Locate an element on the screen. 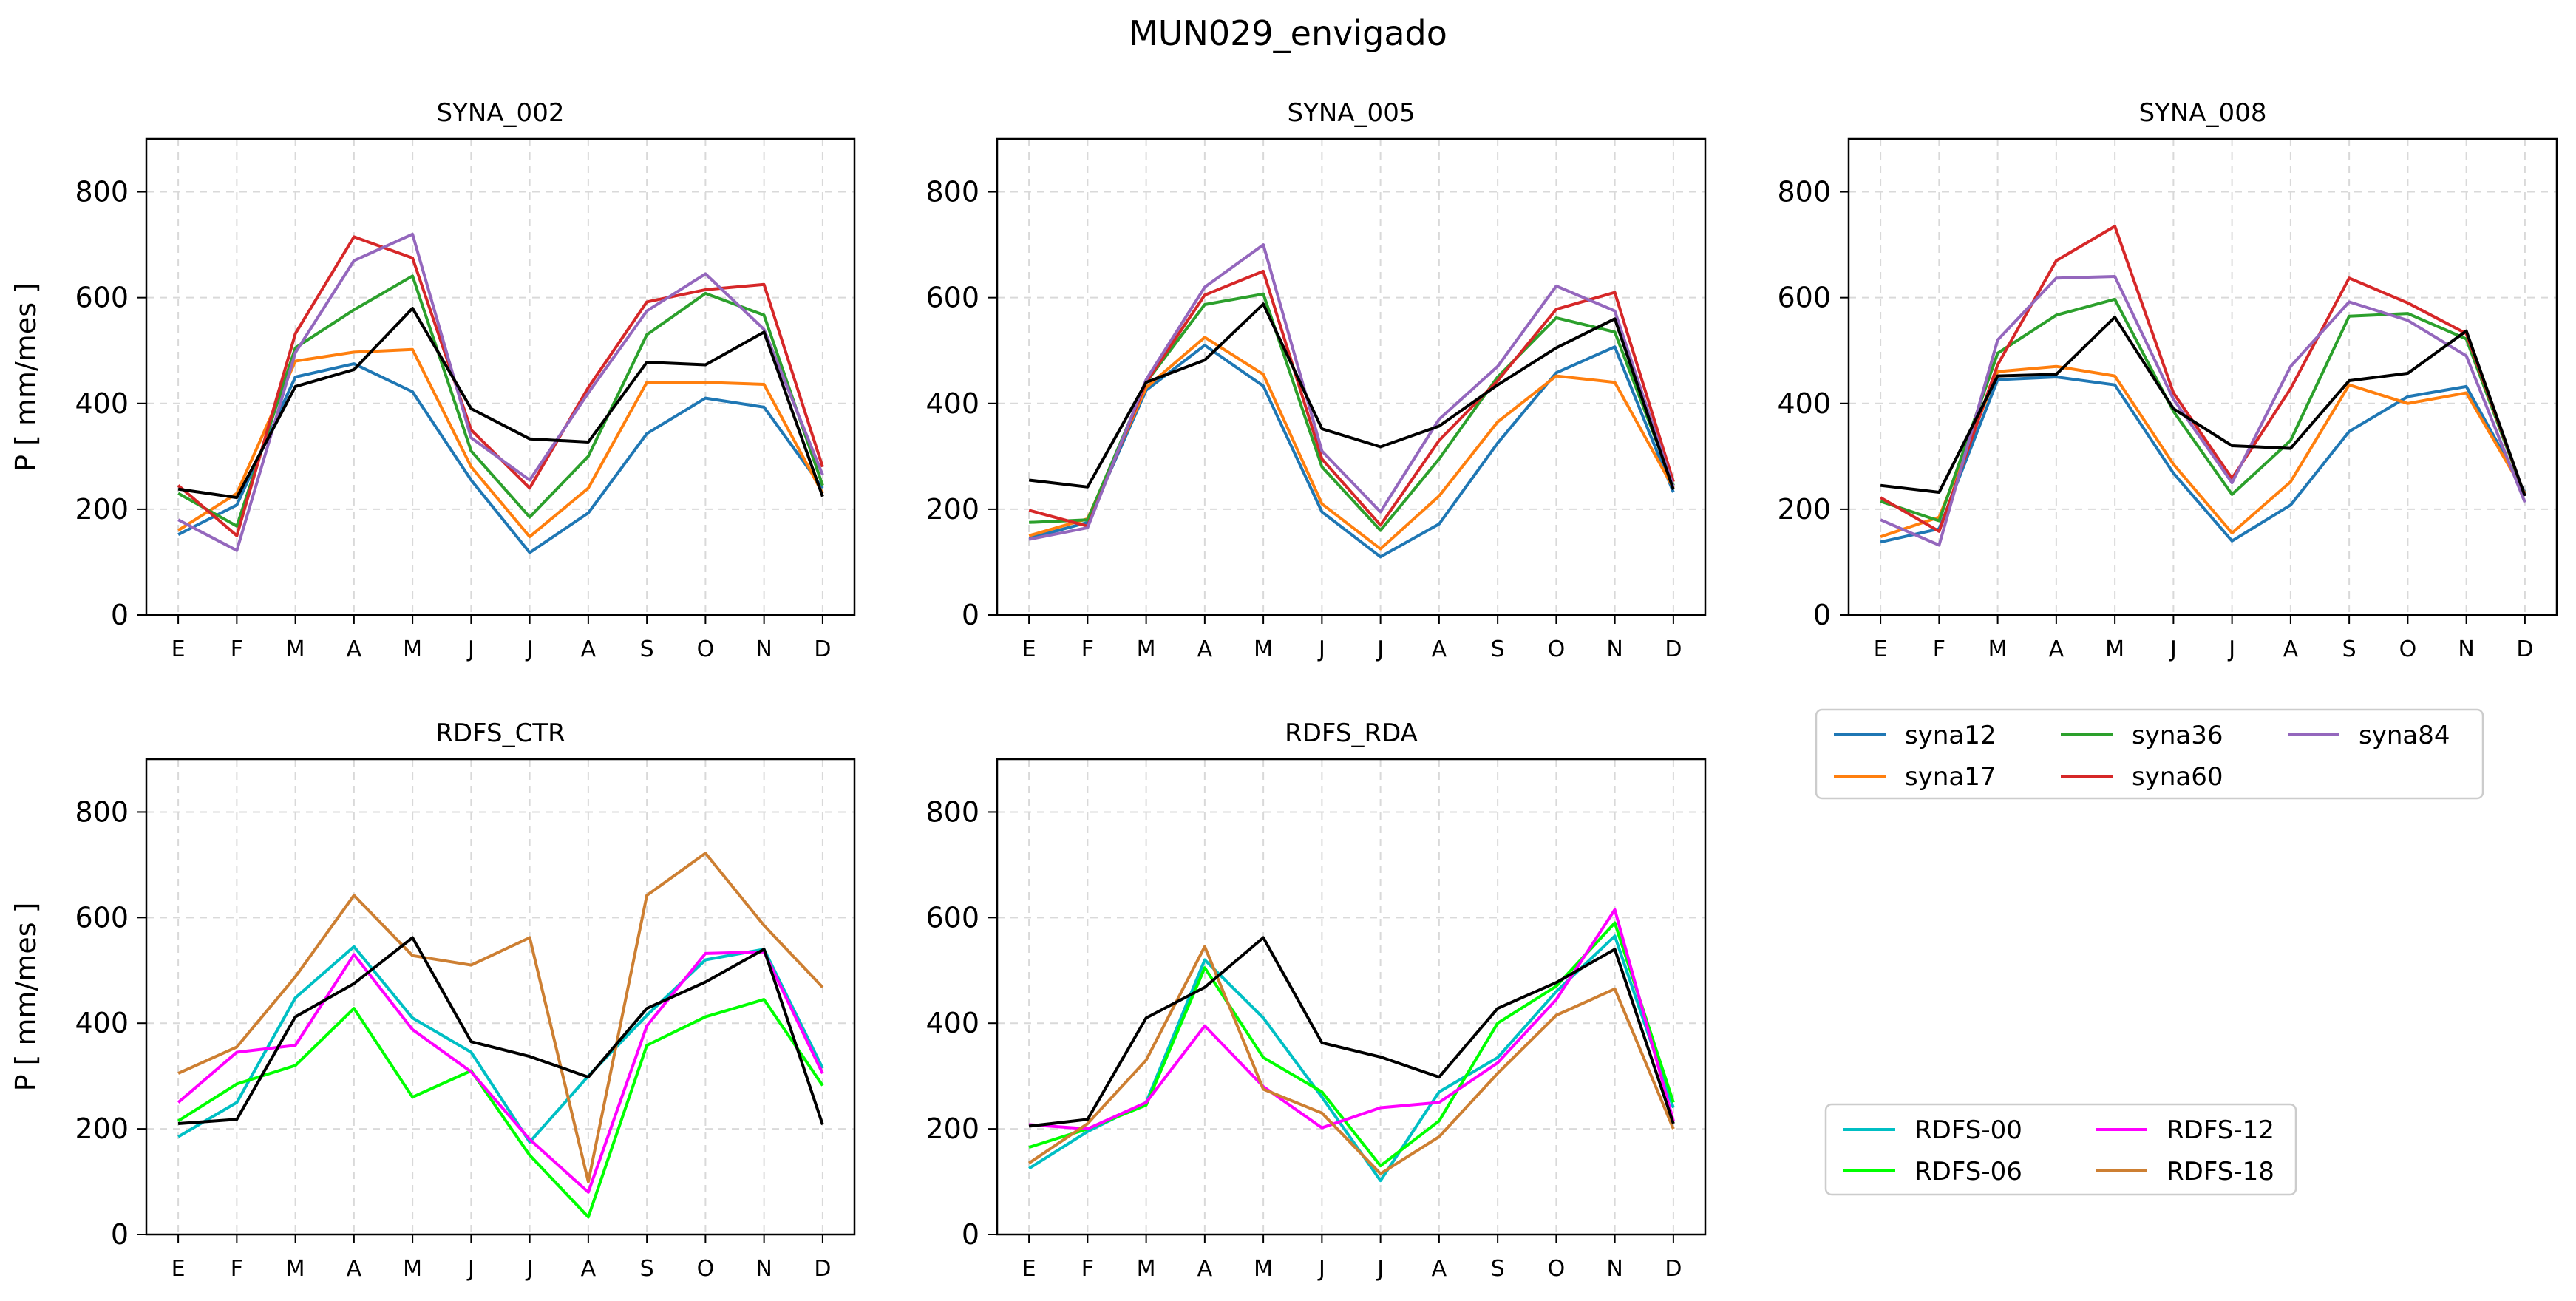 The width and height of the screenshot is (2576, 1301). legend-syna: syna12 syna17 syna36 syna60 syna84 is located at coordinates (2149, 754).